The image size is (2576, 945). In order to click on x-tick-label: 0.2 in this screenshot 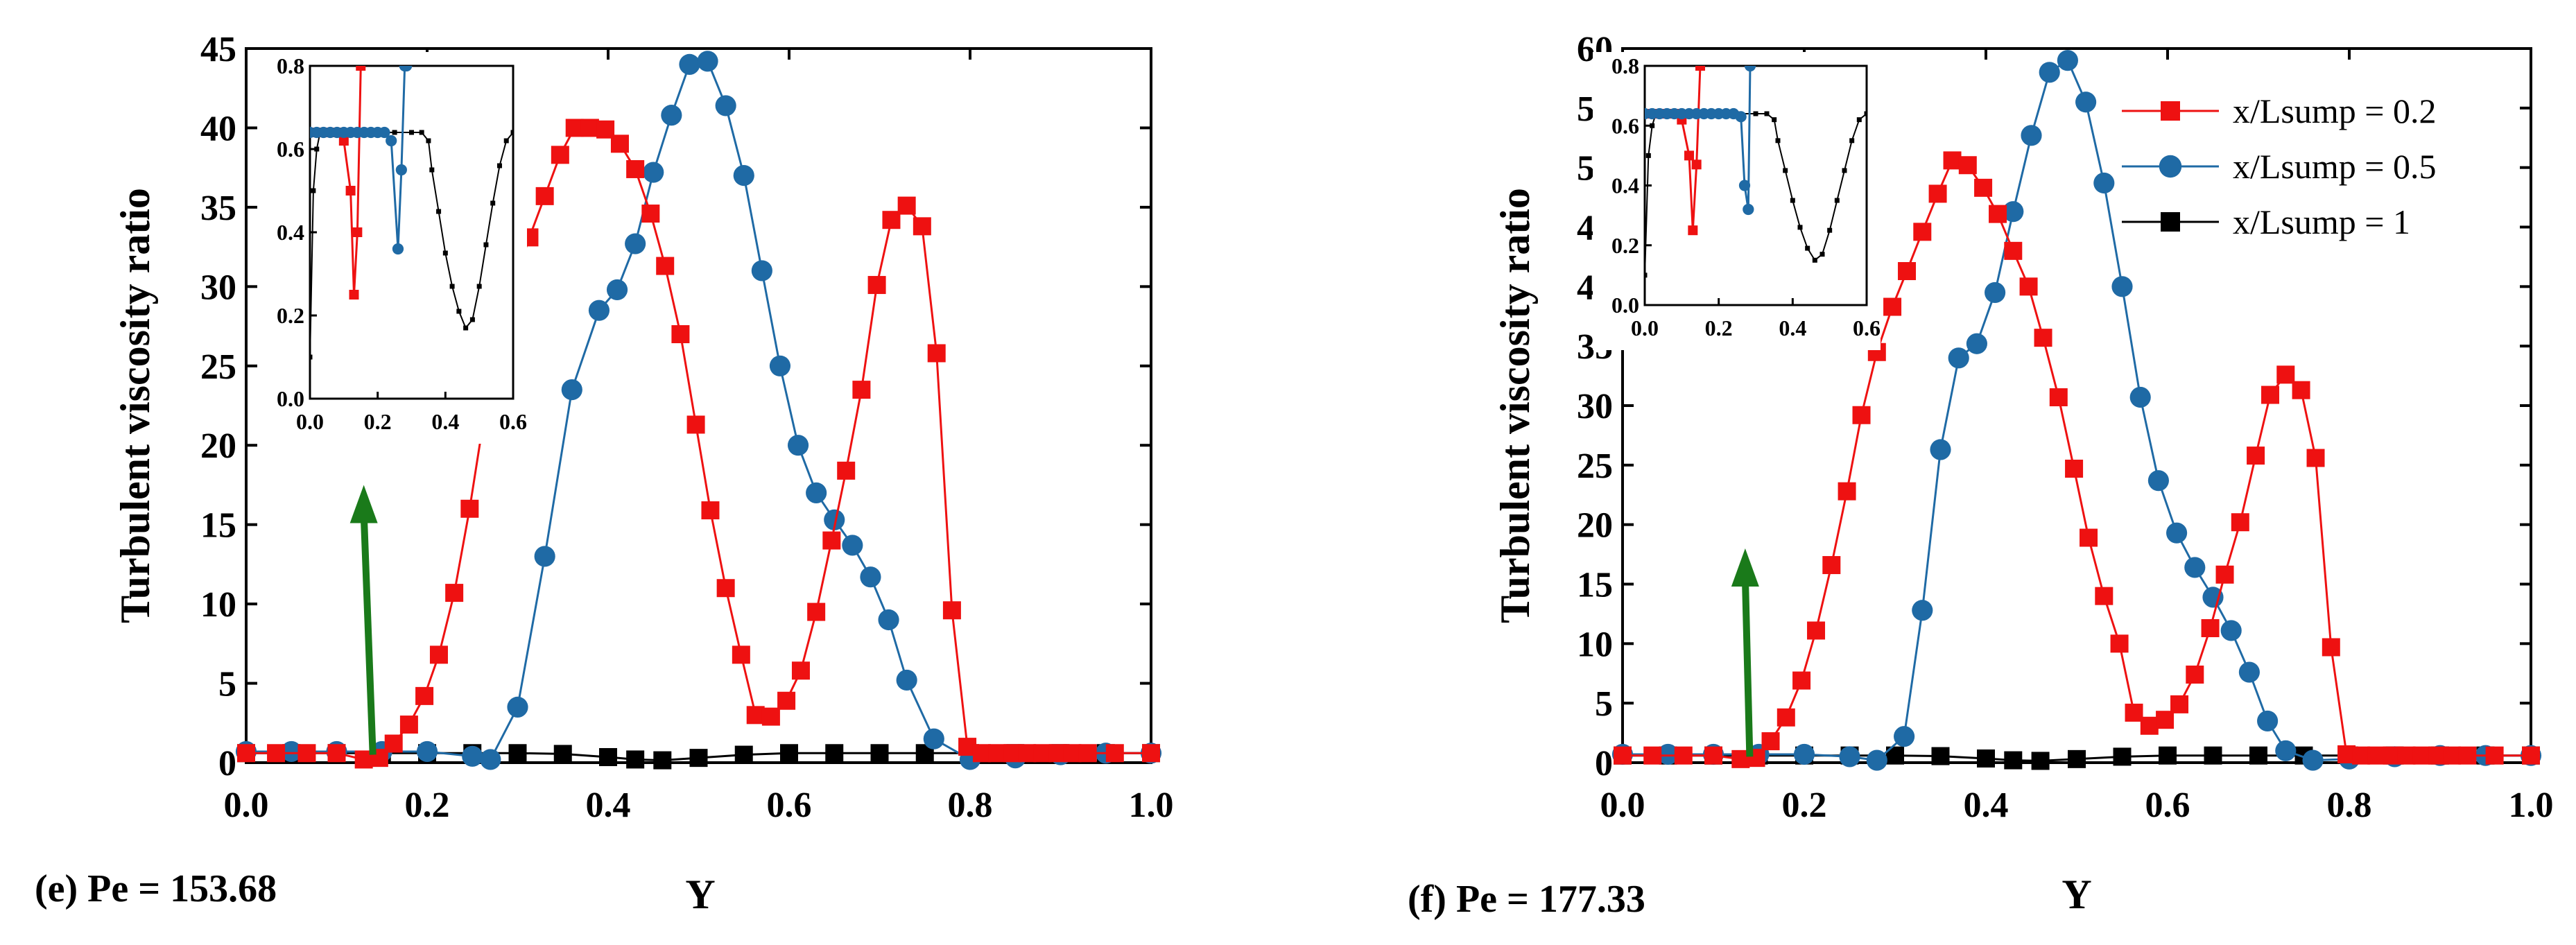, I will do `click(1804, 805)`.